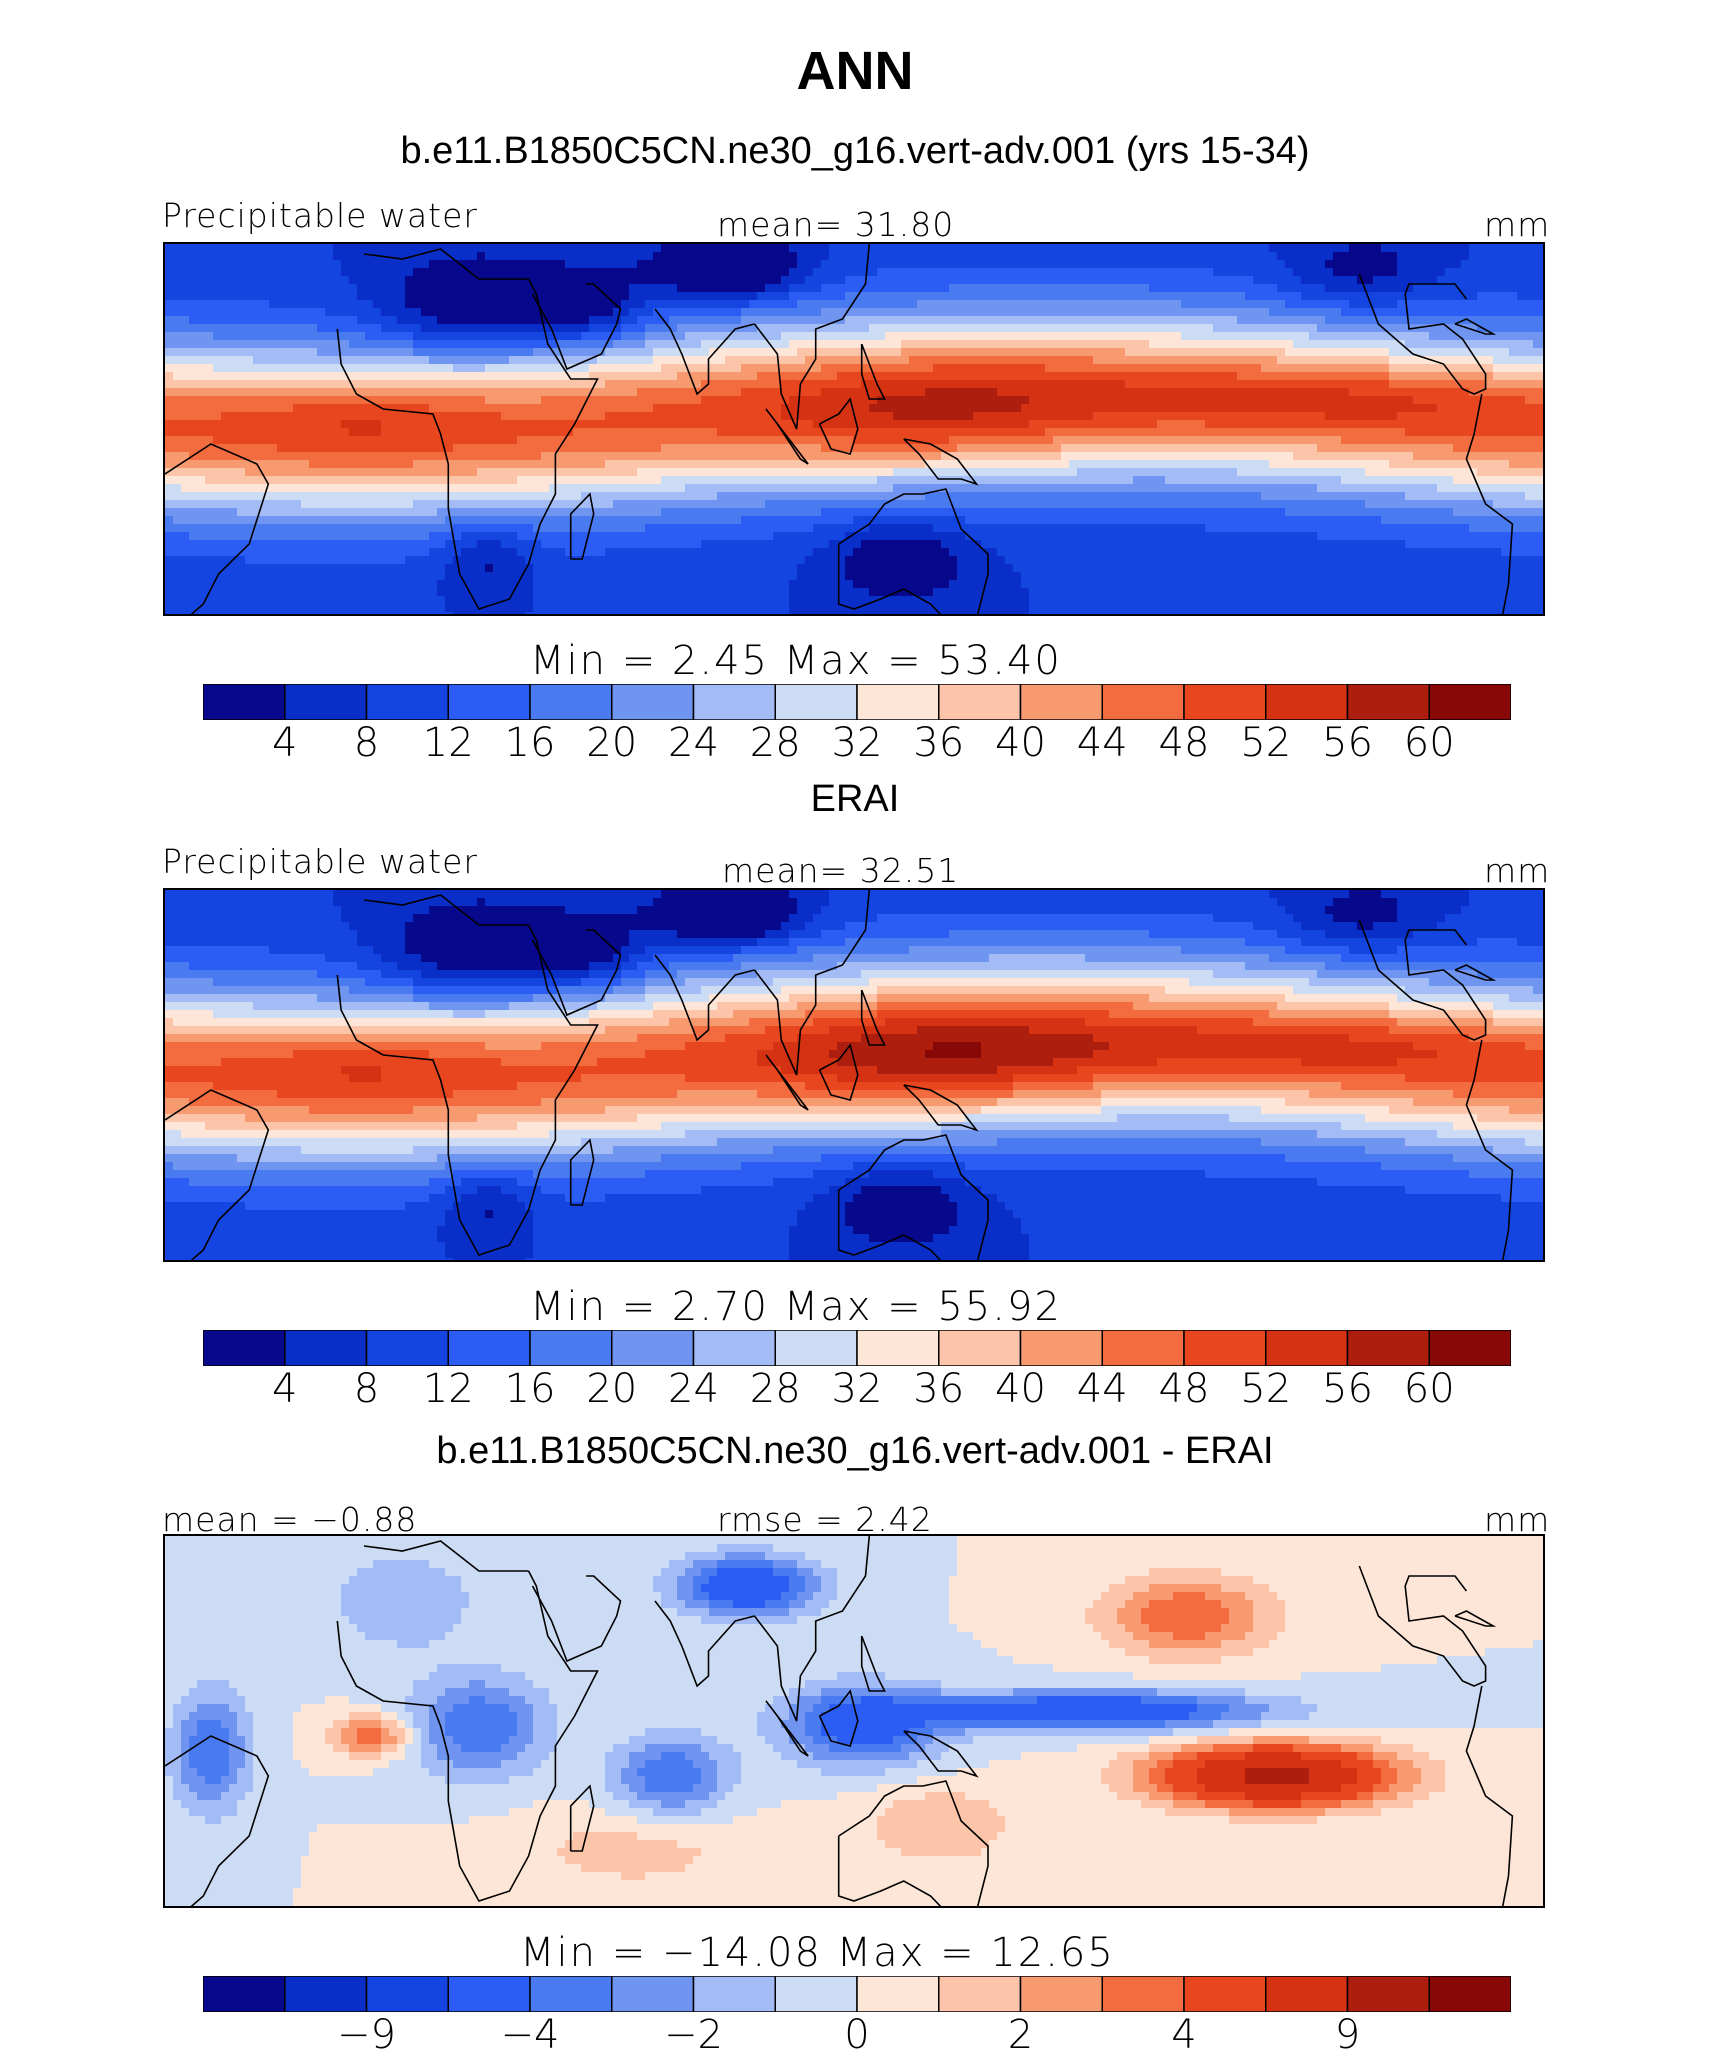  Describe the element at coordinates (817, 1953) in the screenshot. I see `panel-3-minmax: Min = −14.08 Max = 12.65` at that location.